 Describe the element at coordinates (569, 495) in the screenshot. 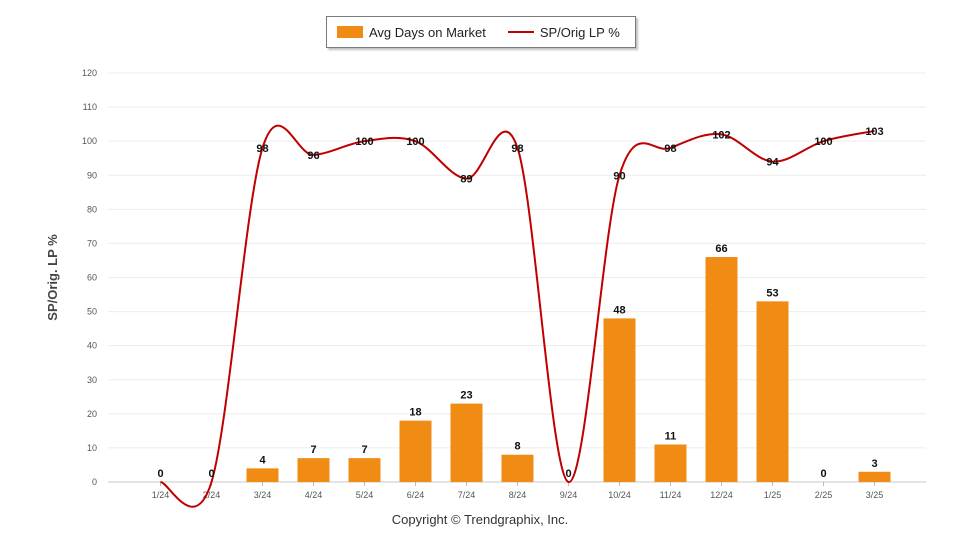

I see `x-tick-label: 9/24` at that location.